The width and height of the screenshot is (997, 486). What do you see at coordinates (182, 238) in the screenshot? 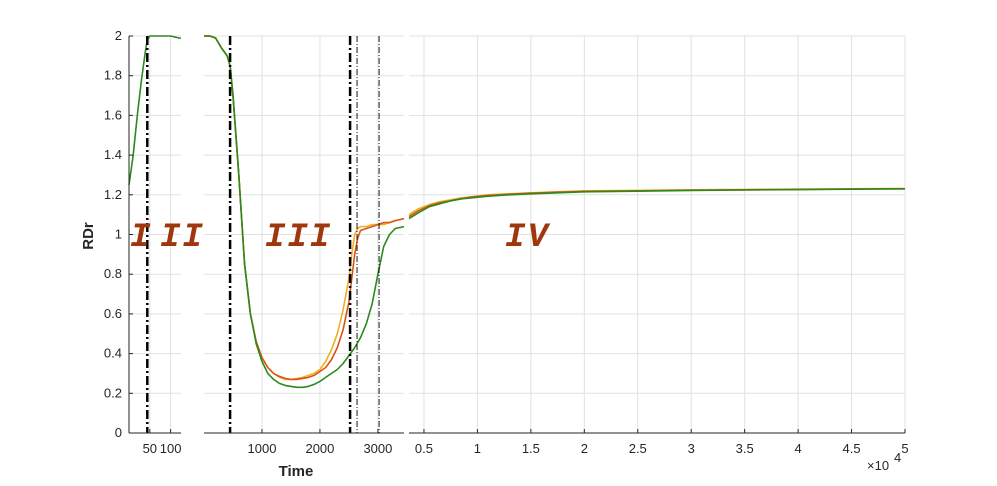
I see `phase-label-2: II` at bounding box center [182, 238].